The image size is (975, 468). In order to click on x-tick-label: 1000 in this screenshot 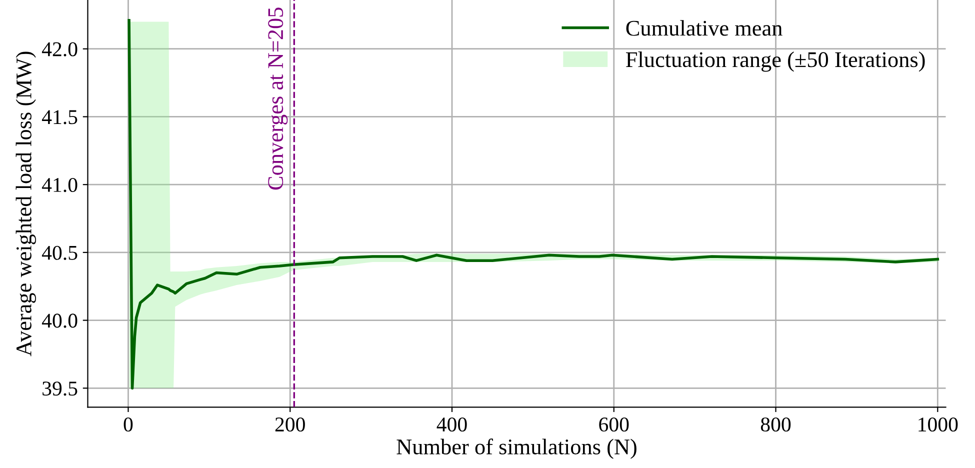, I will do `click(938, 424)`.